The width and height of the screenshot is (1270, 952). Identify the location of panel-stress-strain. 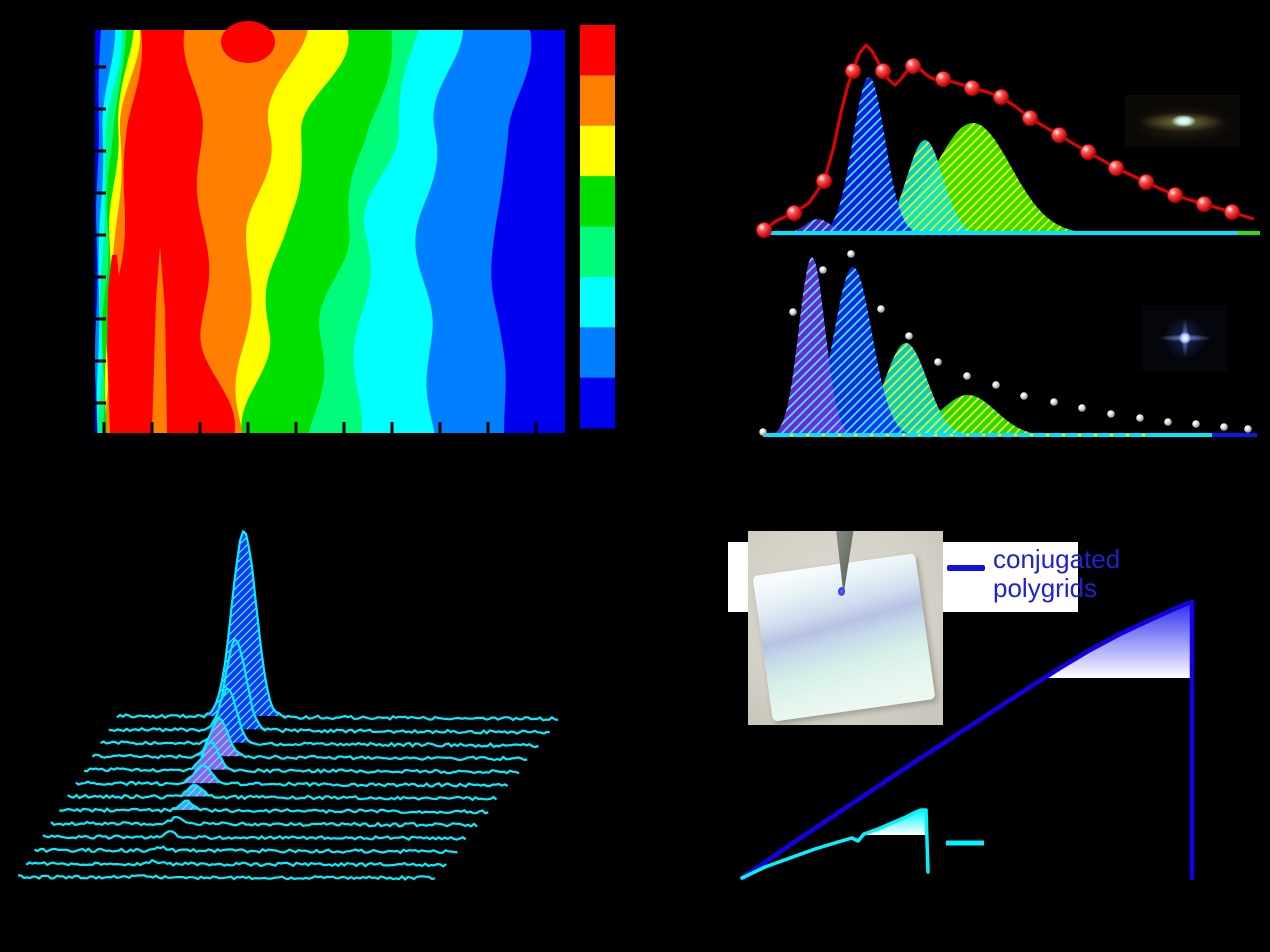
(967, 740).